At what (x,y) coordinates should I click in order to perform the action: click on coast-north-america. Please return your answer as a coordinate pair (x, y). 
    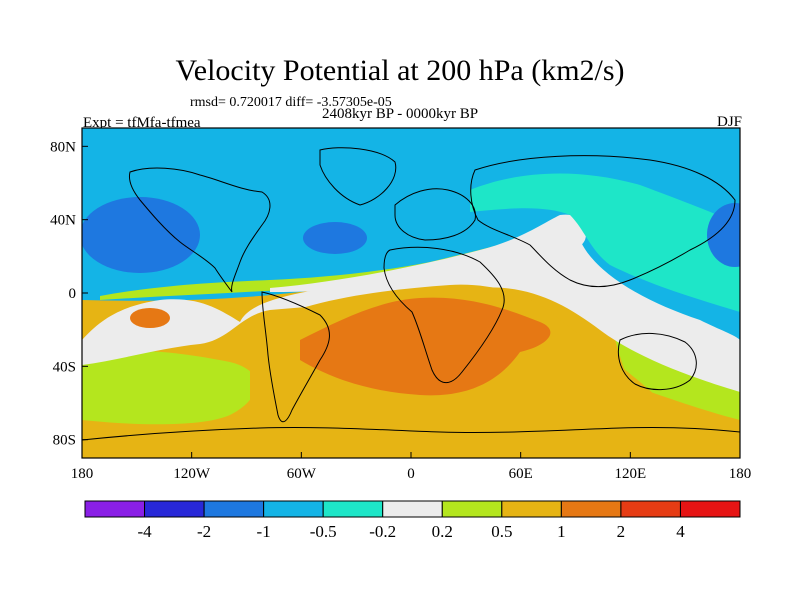
    Looking at the image, I should click on (200, 230).